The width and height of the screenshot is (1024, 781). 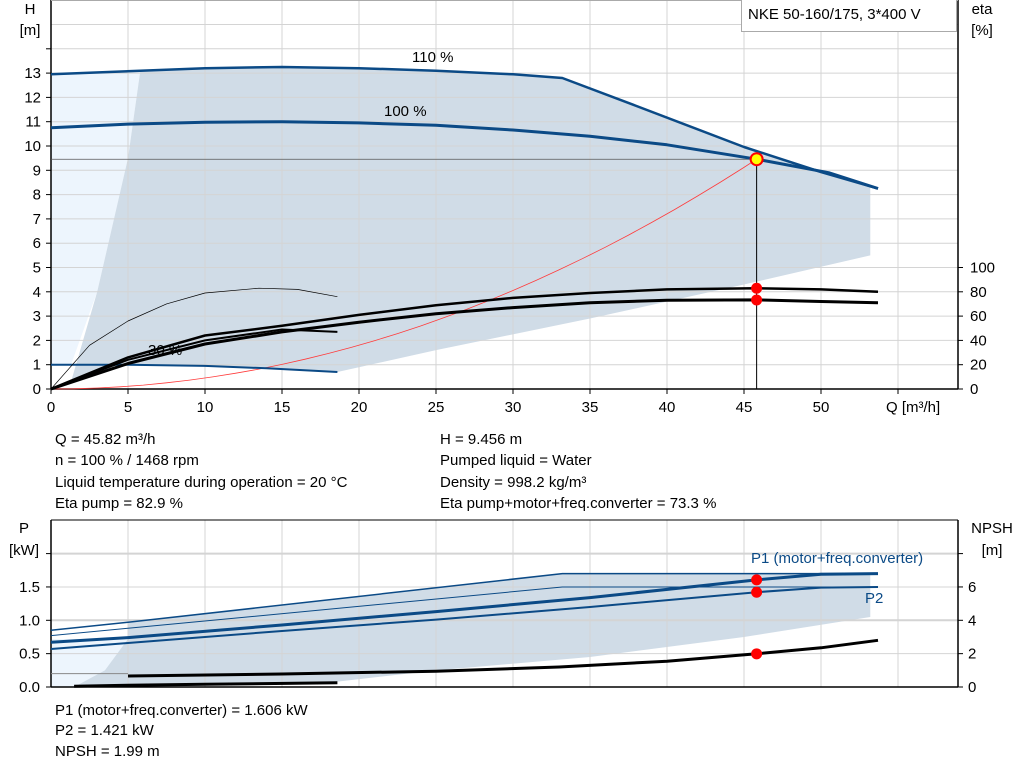 I want to click on y-tick-label-right: 0, so click(x=974, y=389).